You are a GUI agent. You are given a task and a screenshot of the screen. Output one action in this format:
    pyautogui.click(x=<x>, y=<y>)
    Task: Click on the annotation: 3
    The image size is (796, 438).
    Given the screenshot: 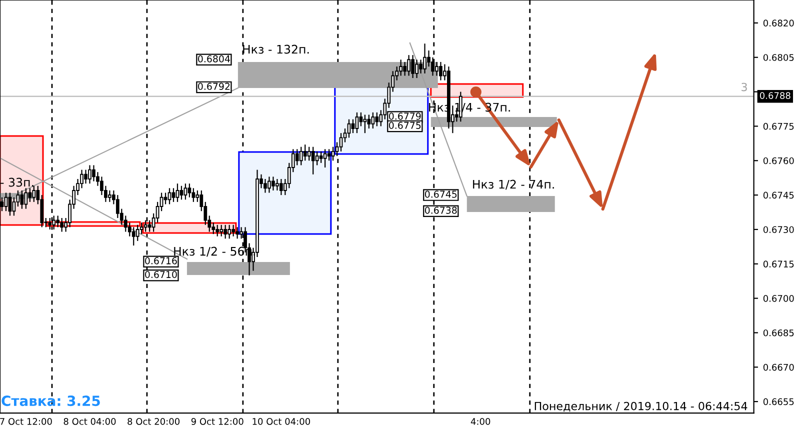 What is the action you would take?
    pyautogui.click(x=744, y=87)
    